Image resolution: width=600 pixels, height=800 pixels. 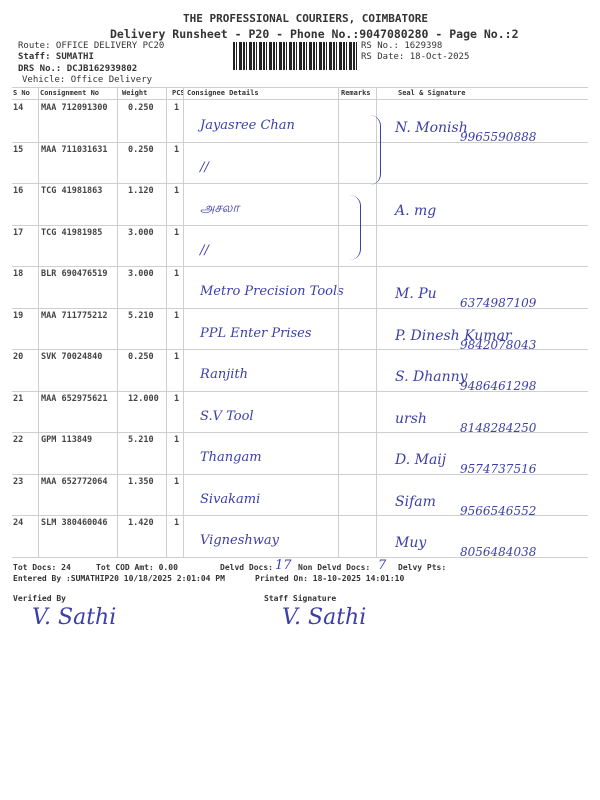 I want to click on seal-signature: M. Pu, so click(x=416, y=294).